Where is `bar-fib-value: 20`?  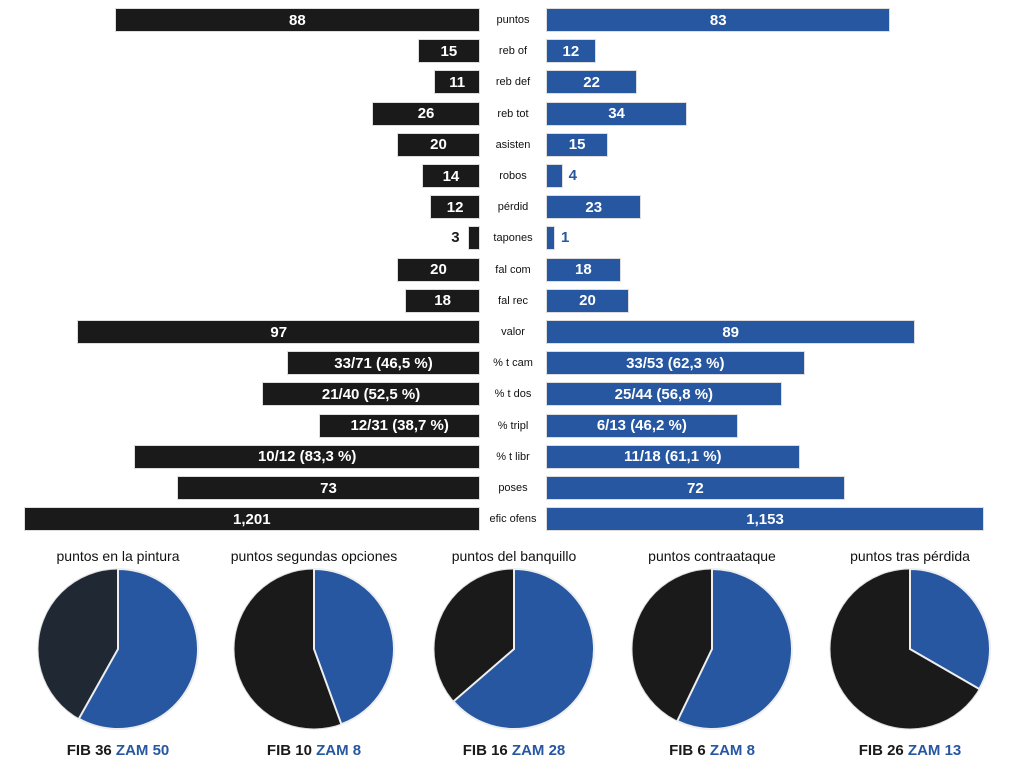
bar-fib-value: 20 is located at coordinates (438, 270).